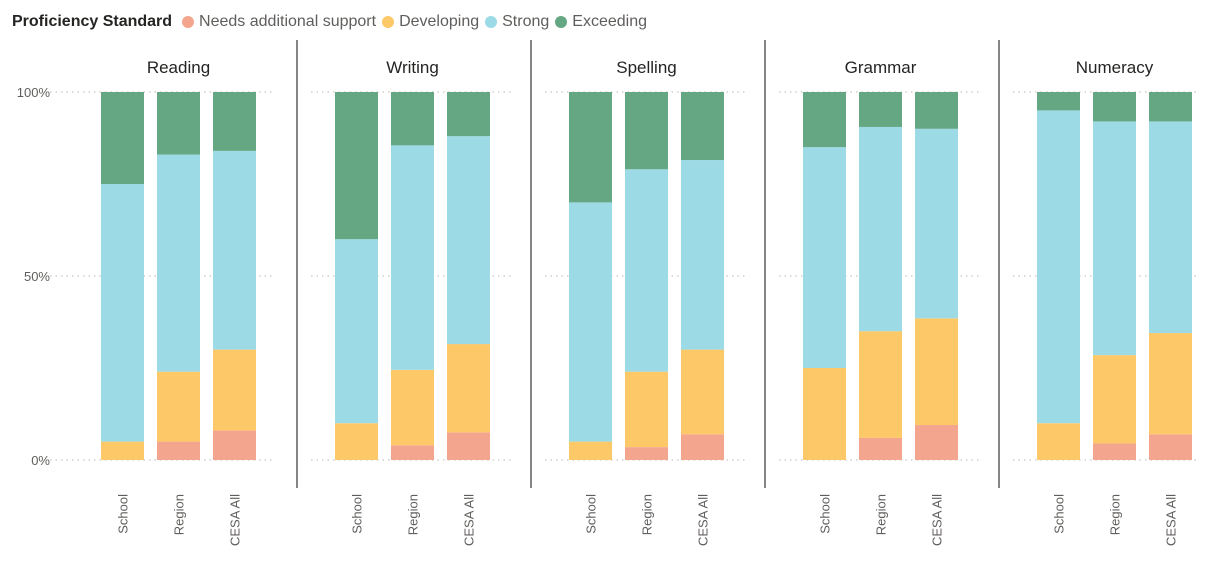 This screenshot has width=1213, height=566. What do you see at coordinates (439, 21) in the screenshot?
I see `legend-label: Developing` at bounding box center [439, 21].